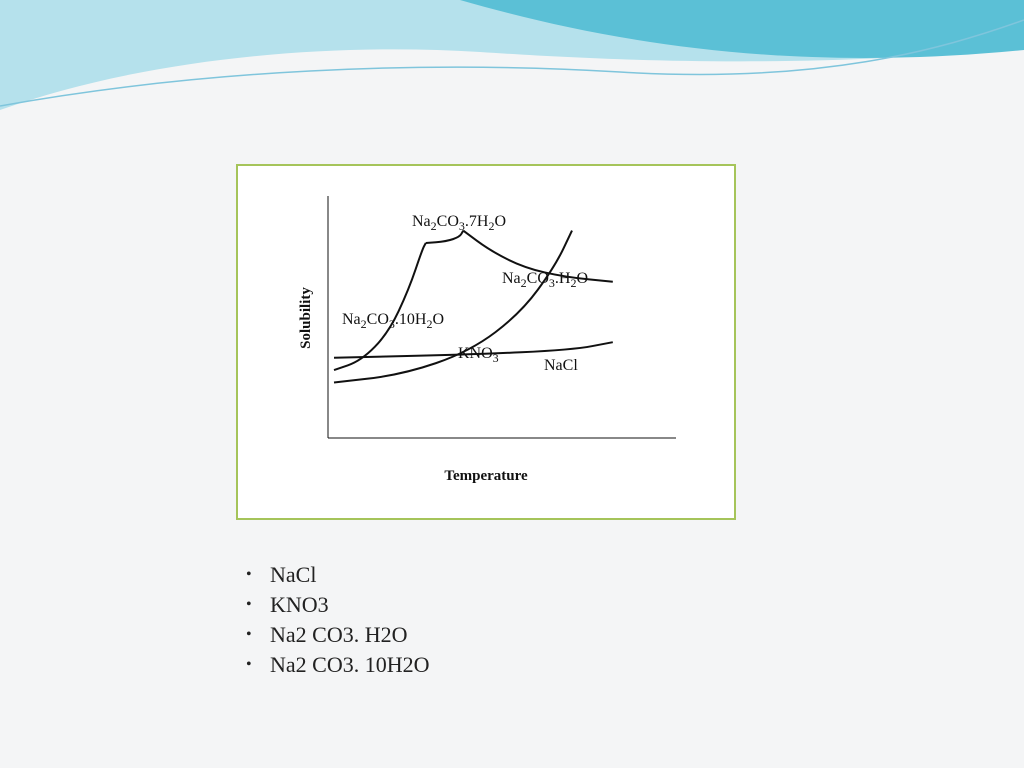 The image size is (1024, 768). I want to click on series-line-na2co3-10h2o, so click(380, 307).